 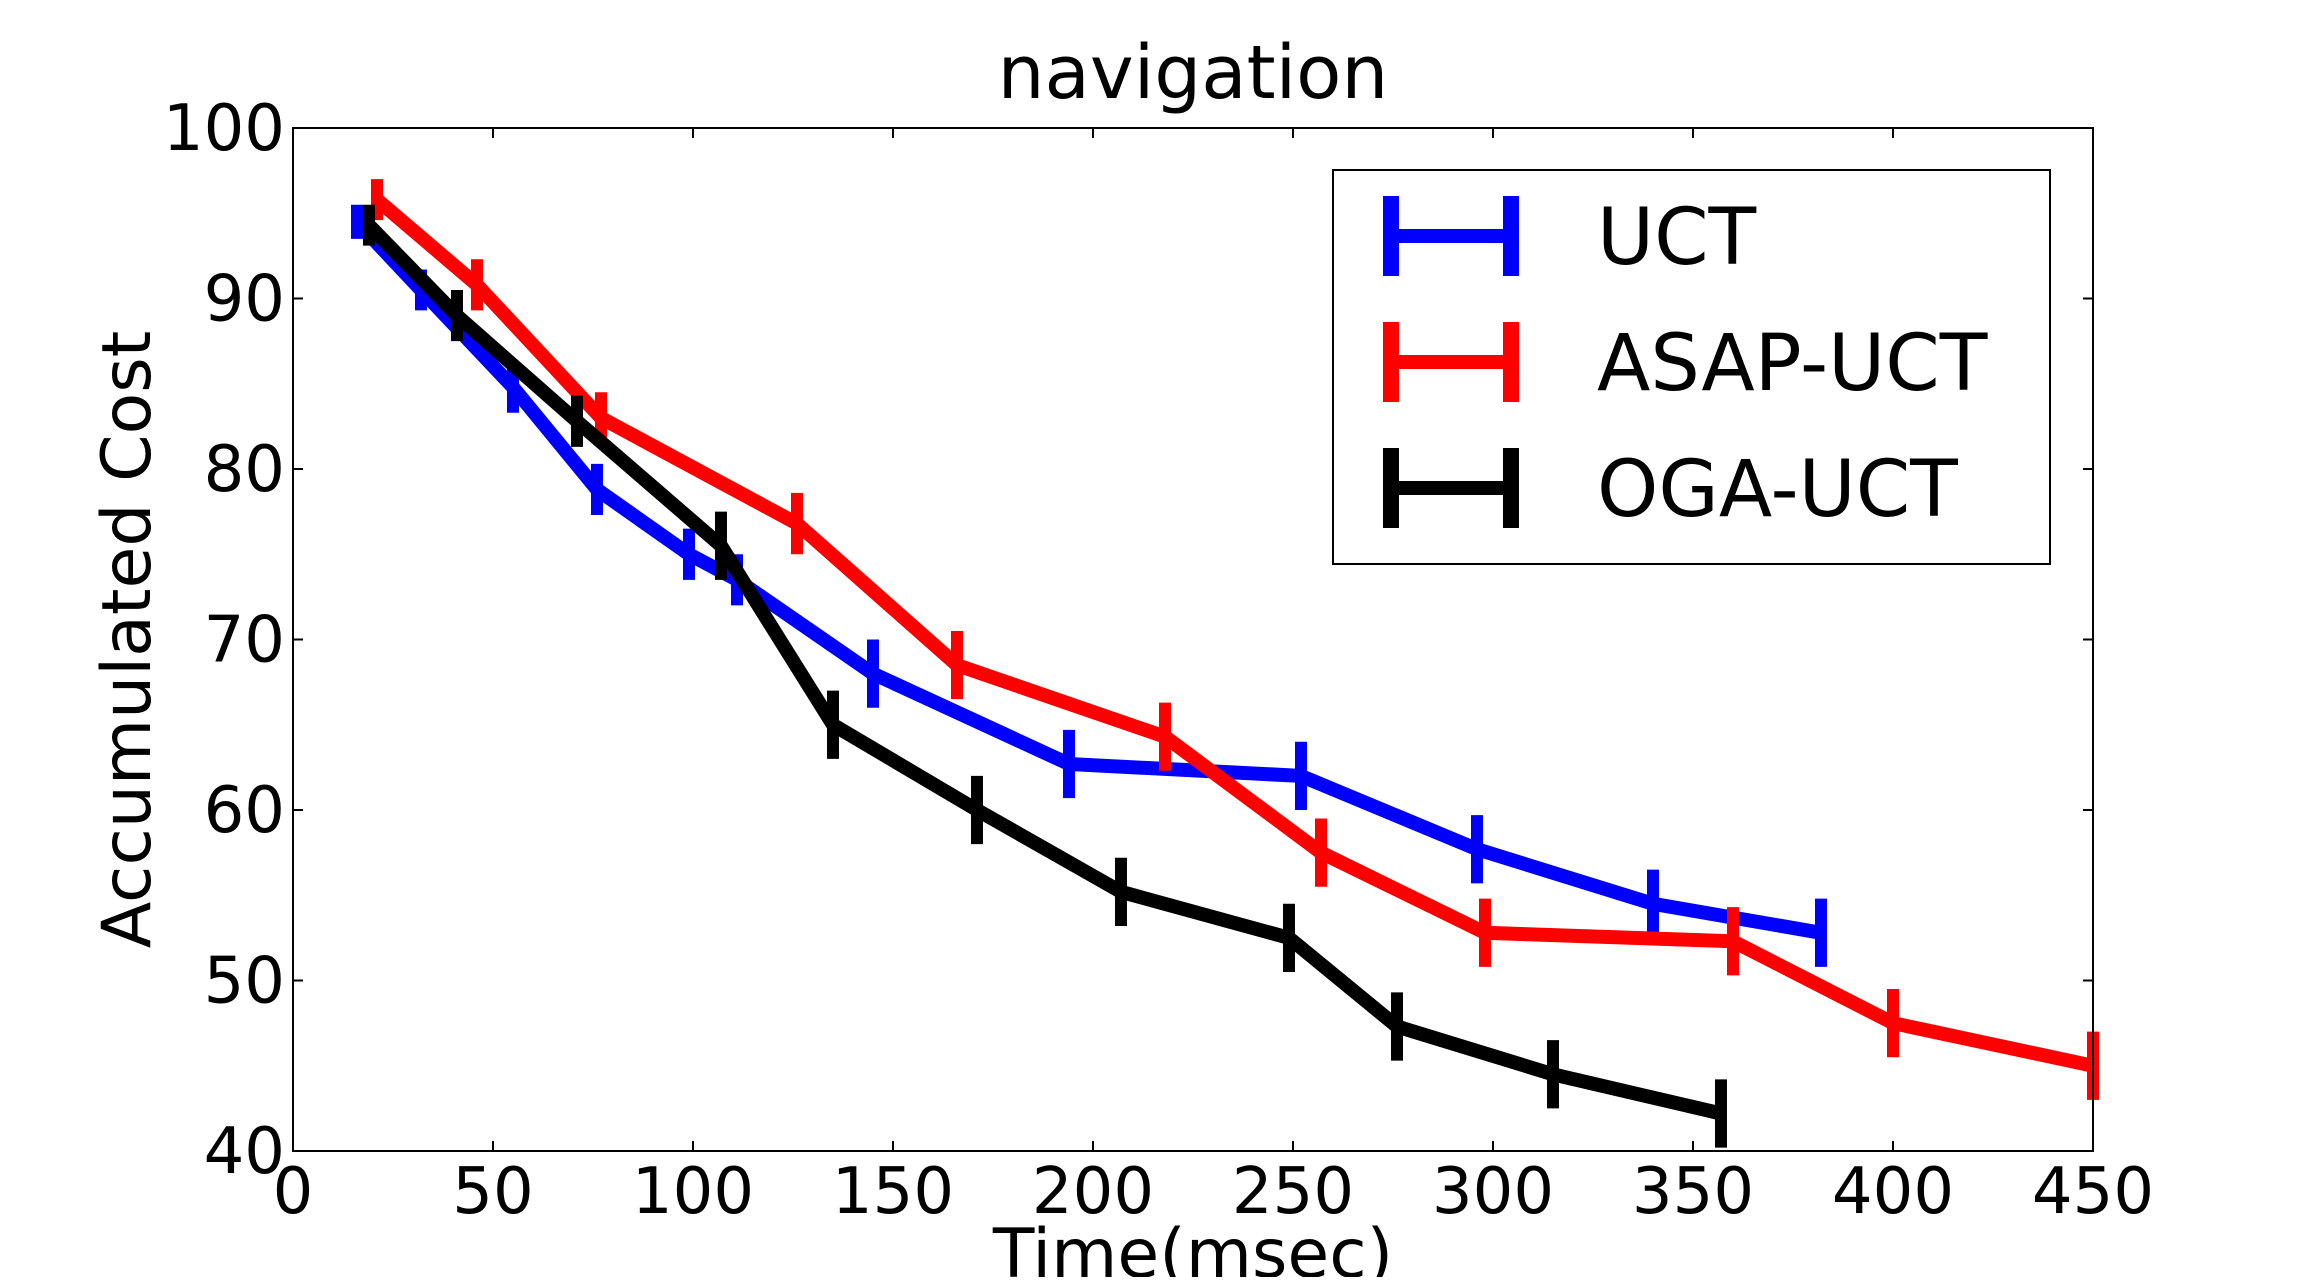 What do you see at coordinates (492, 1192) in the screenshot?
I see `x-tick-label: 50` at bounding box center [492, 1192].